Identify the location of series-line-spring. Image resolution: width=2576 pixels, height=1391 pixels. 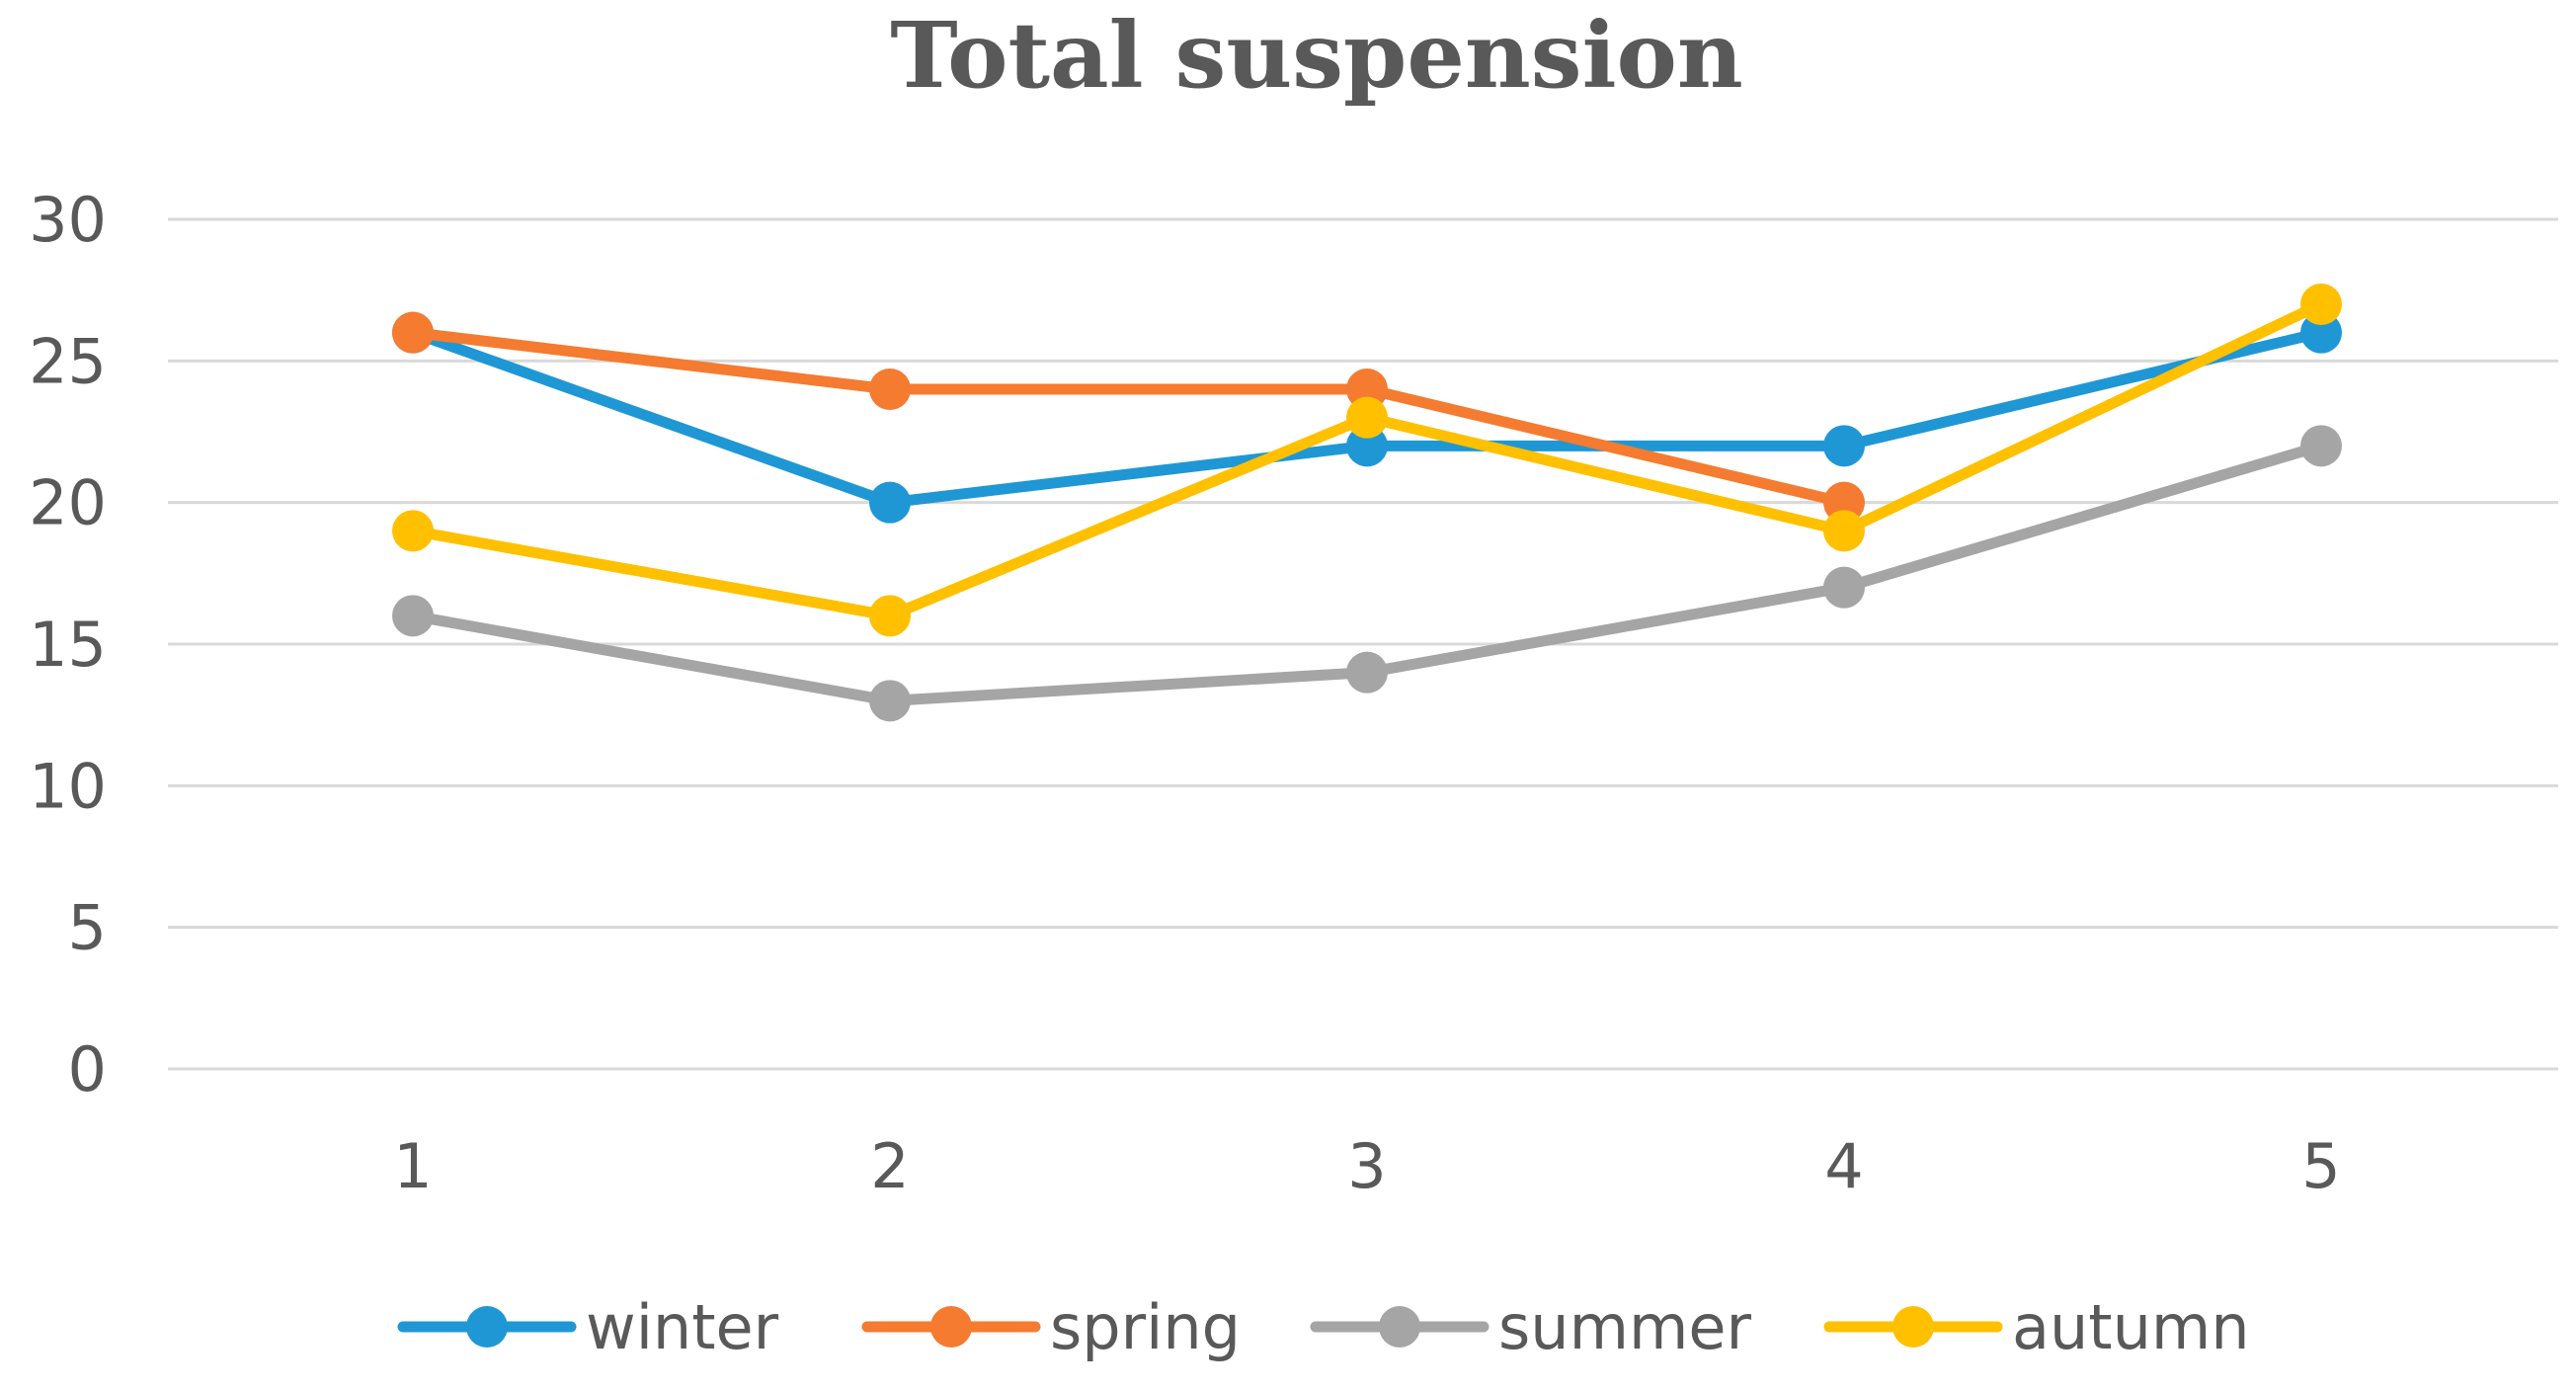
(1128, 418).